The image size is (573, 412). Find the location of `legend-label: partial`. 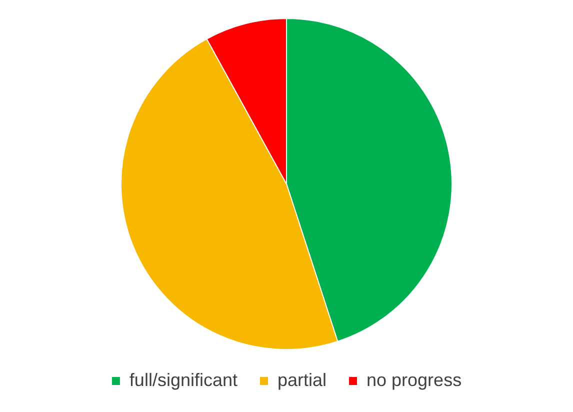

legend-label: partial is located at coordinates (302, 380).